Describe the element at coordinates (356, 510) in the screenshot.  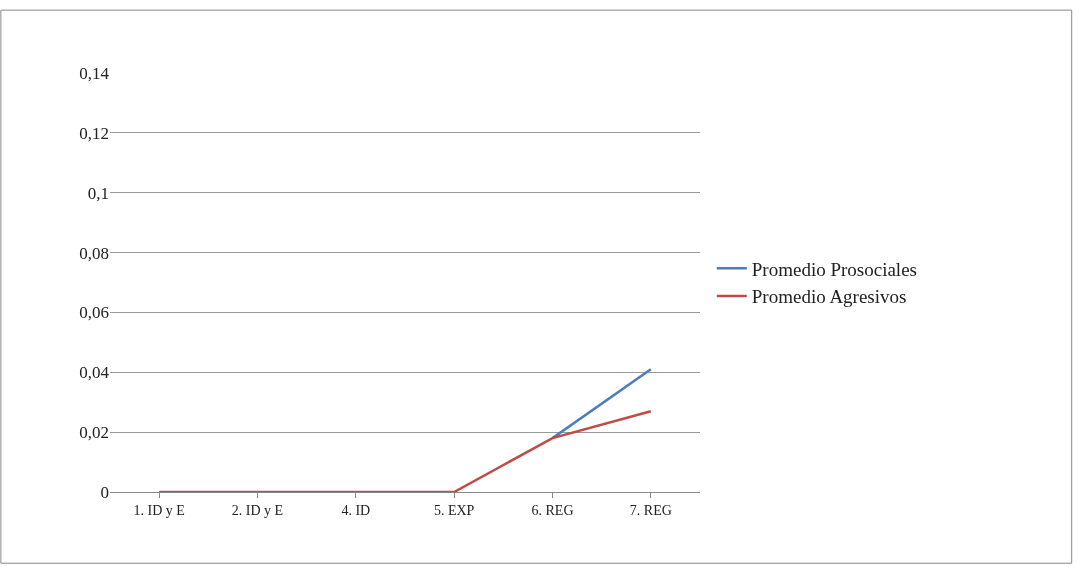
I see `x-tick-label: 4. ID` at that location.